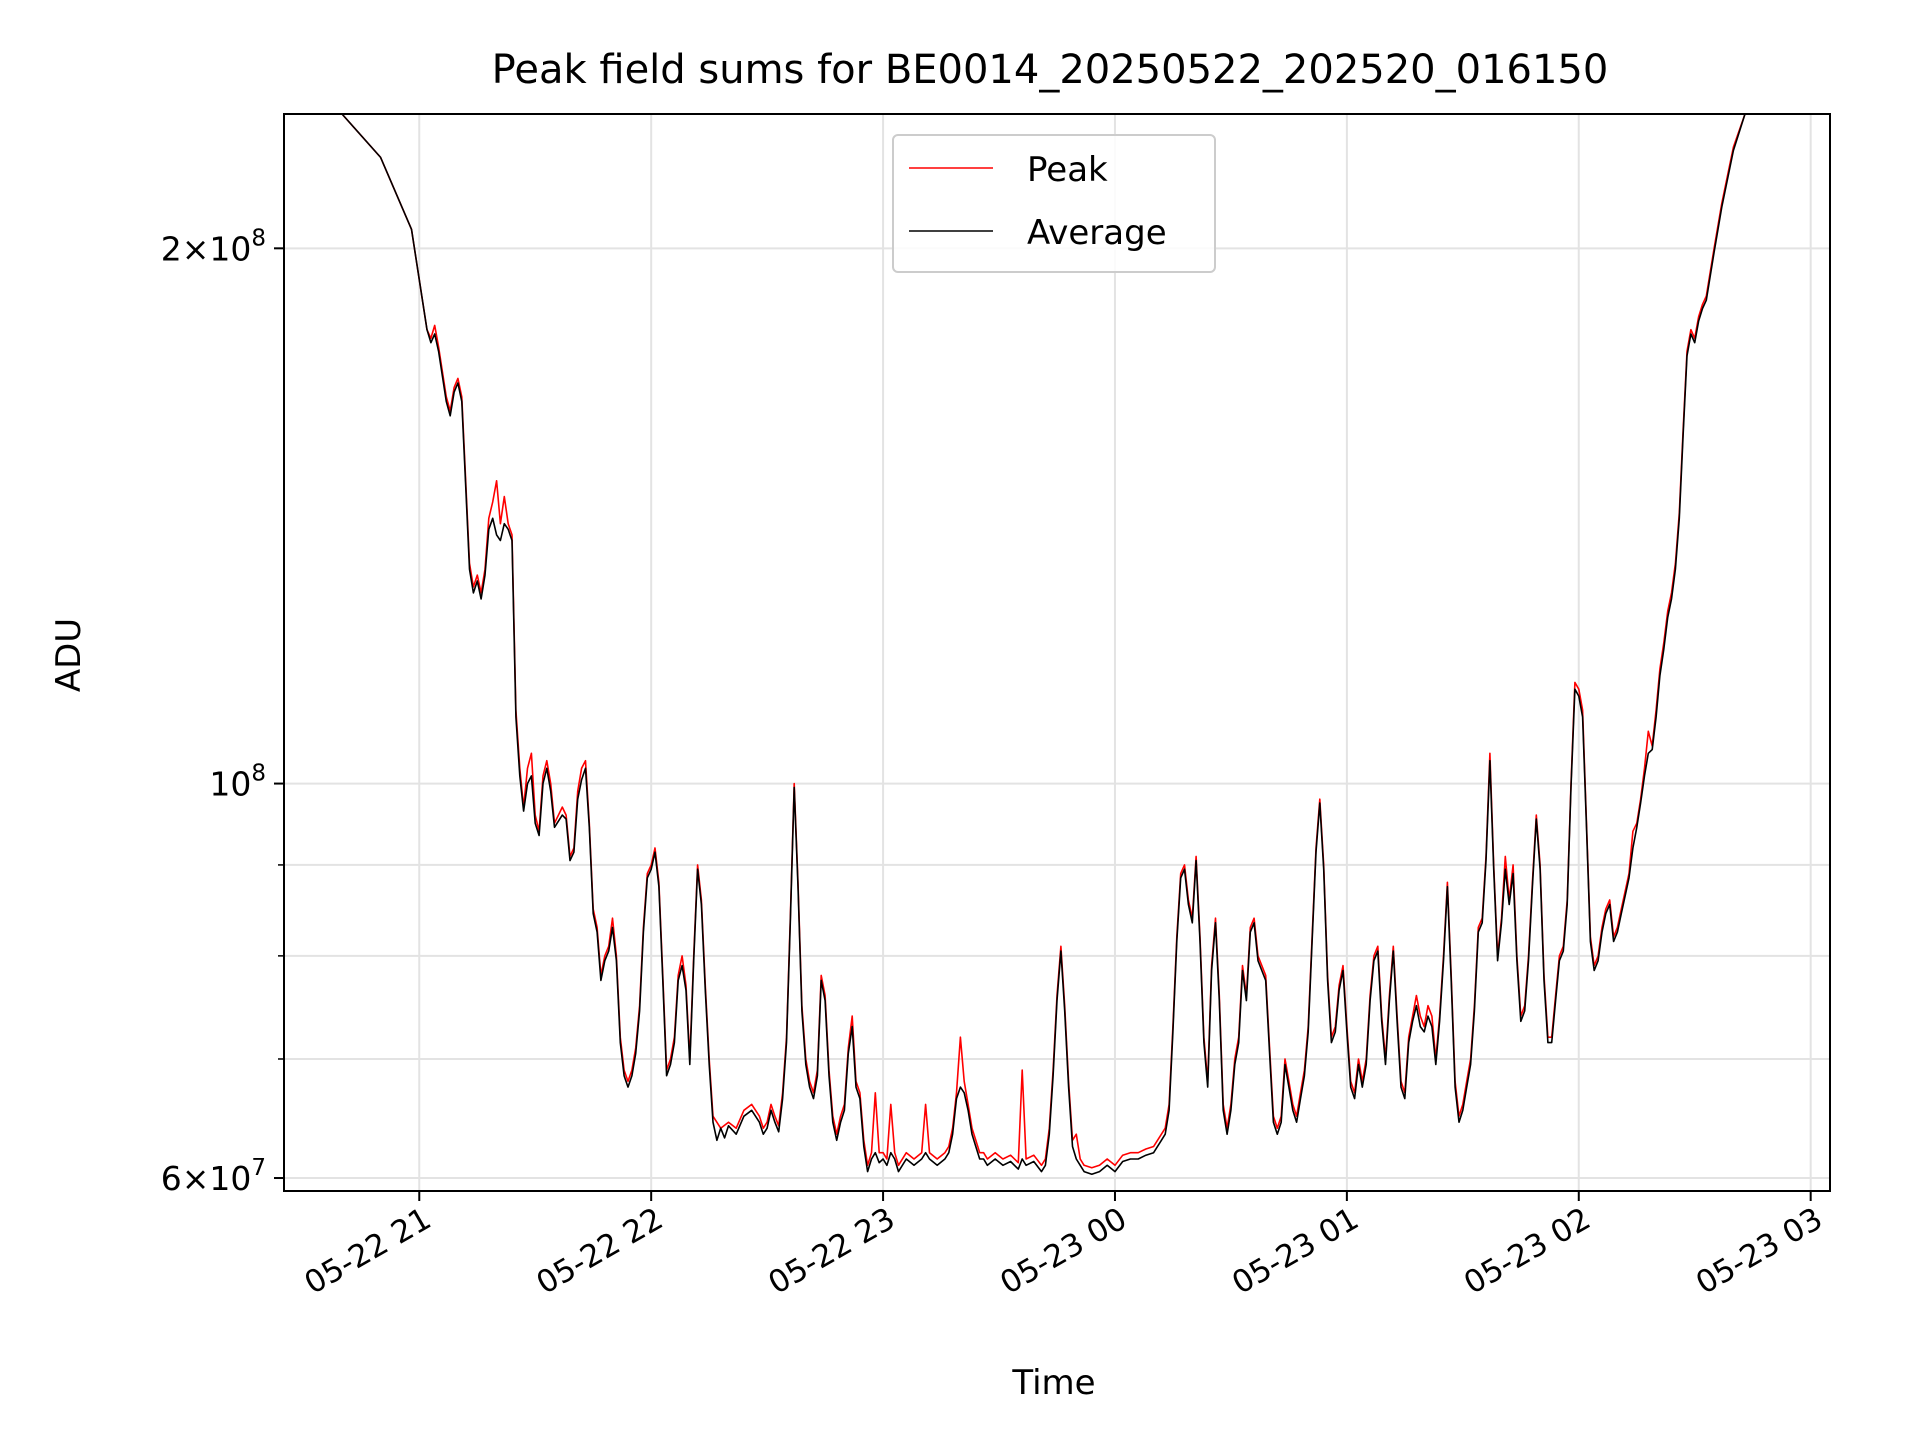 Image resolution: width=1920 pixels, height=1440 pixels. I want to click on legend: Peak Average, so click(1054, 203).